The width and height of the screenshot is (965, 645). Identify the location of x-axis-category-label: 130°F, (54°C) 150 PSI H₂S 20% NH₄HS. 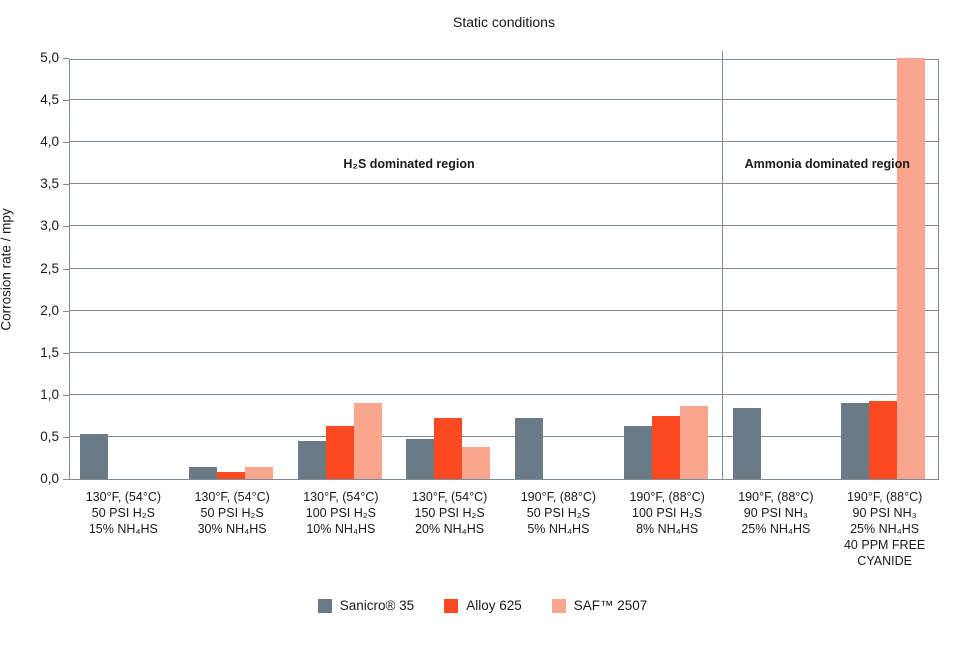
(449, 513).